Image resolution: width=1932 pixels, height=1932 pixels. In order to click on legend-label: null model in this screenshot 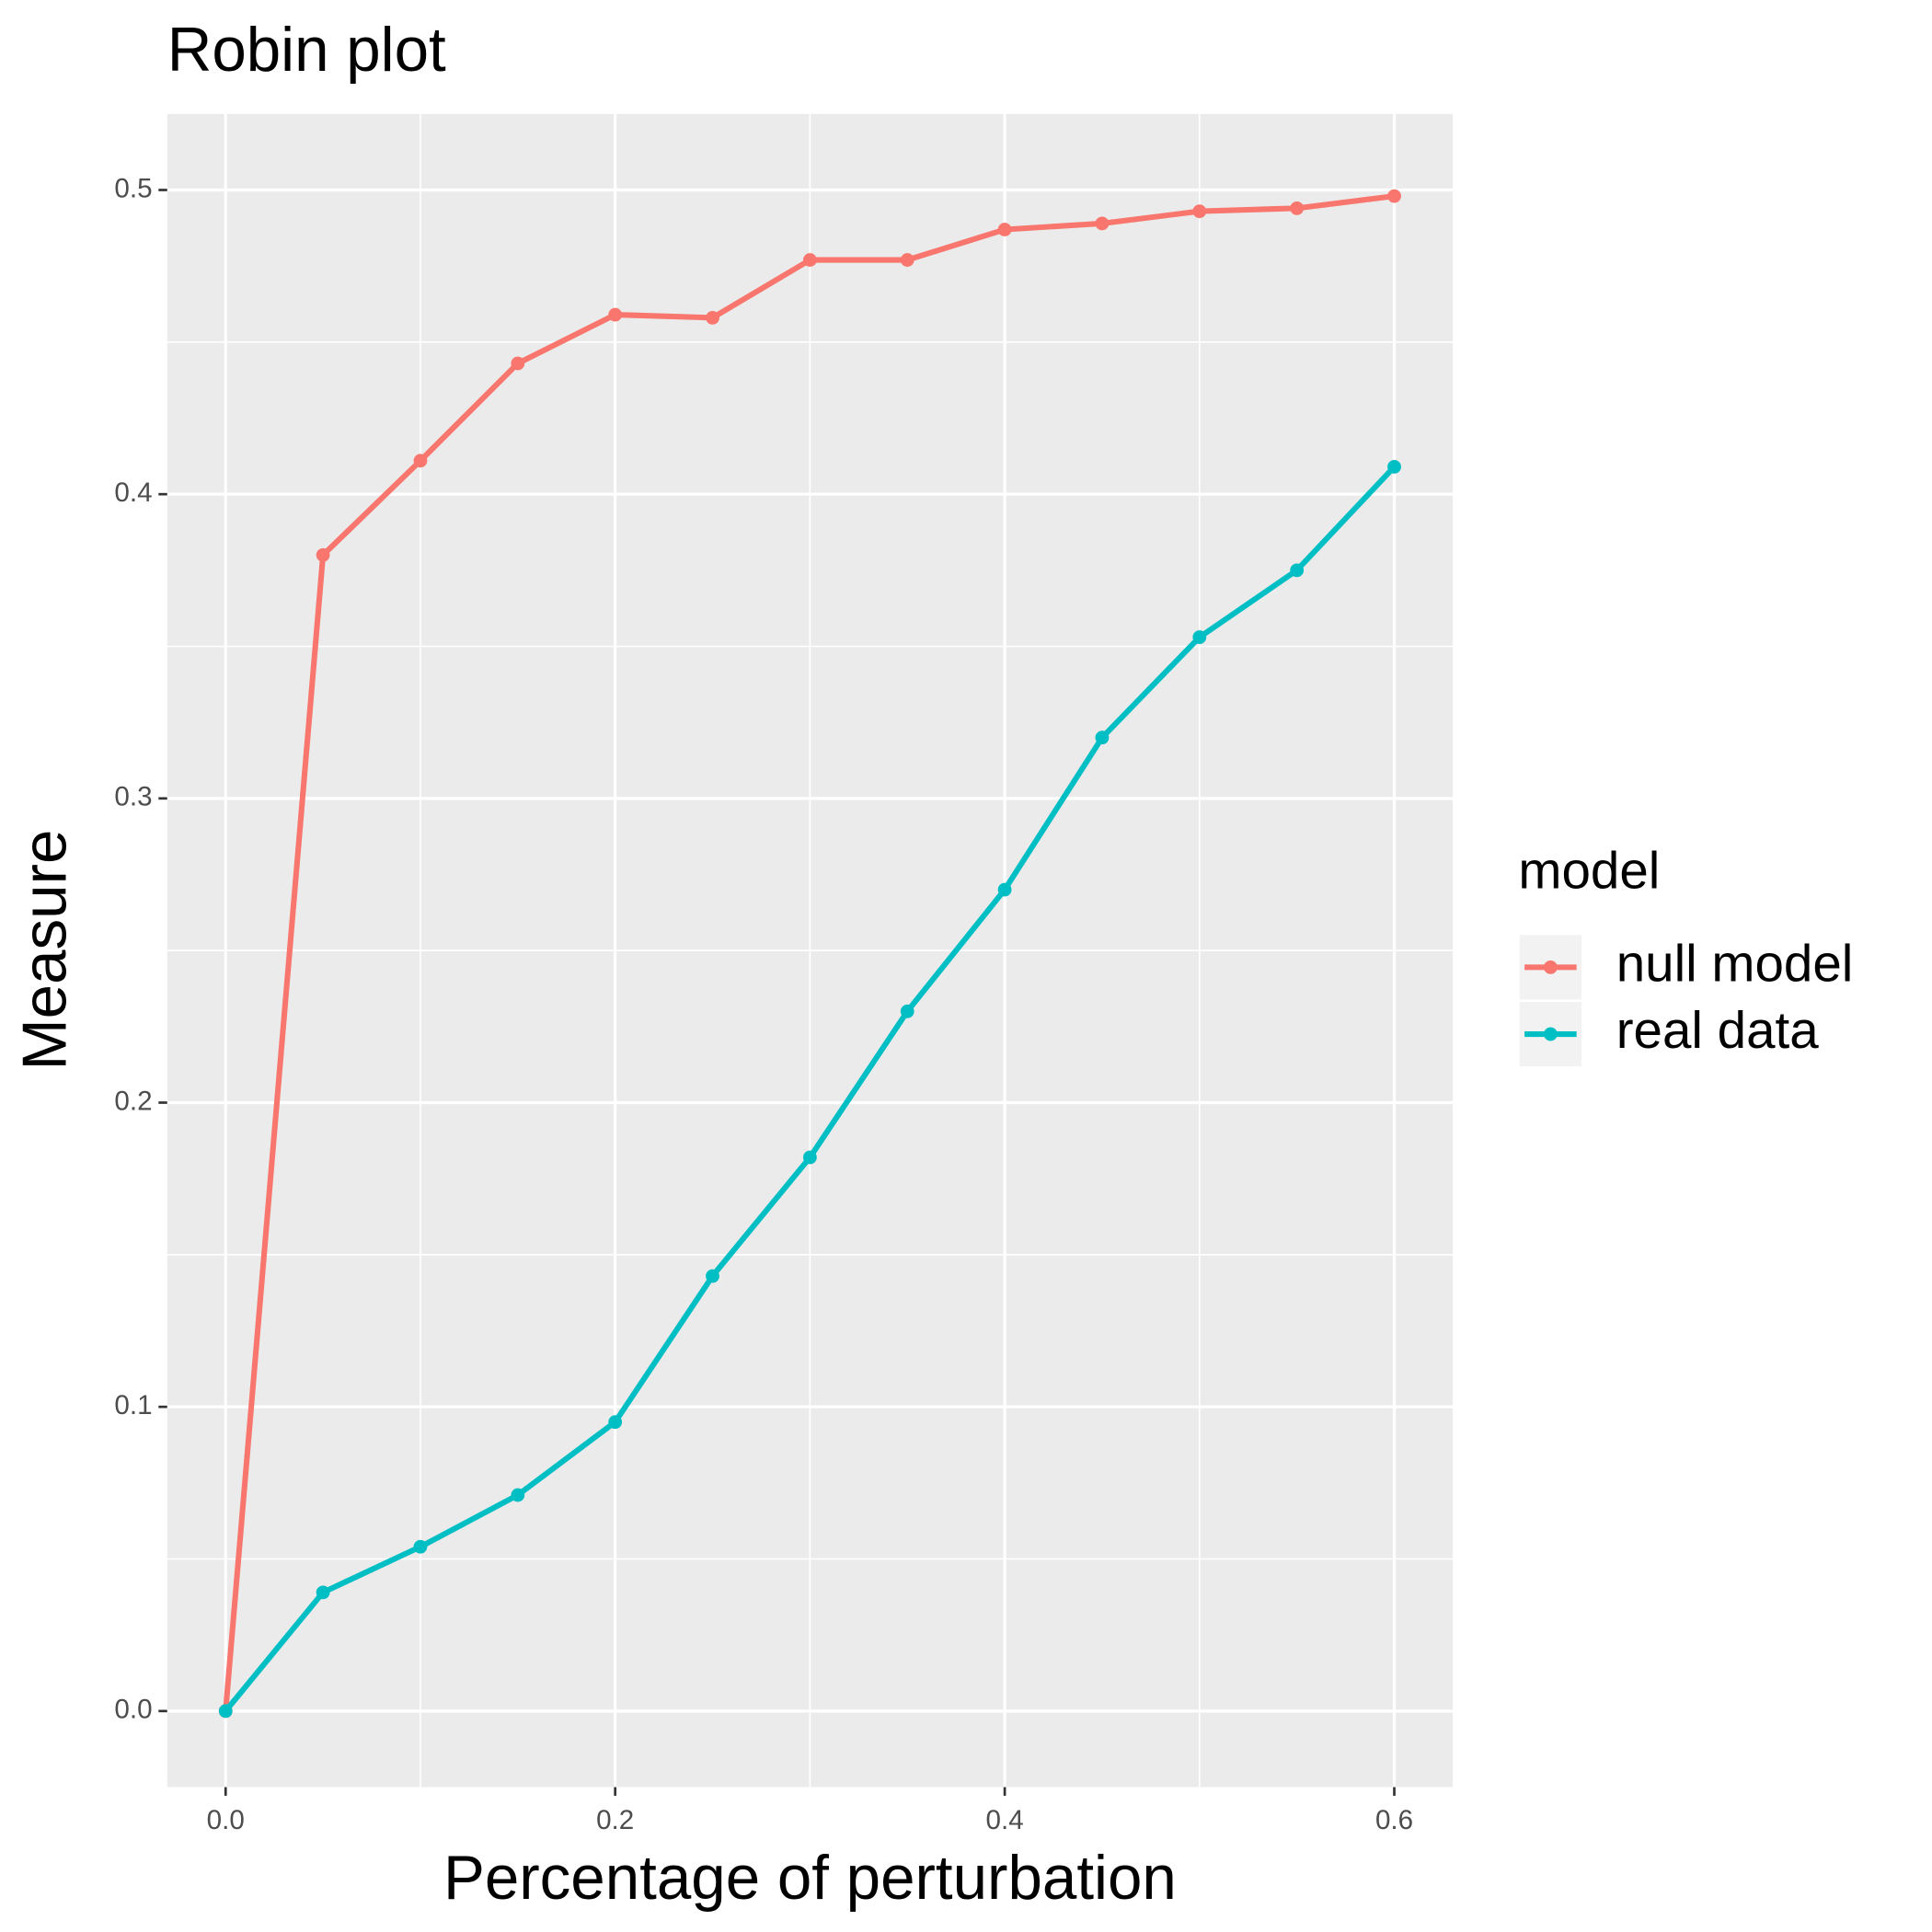, I will do `click(1735, 963)`.